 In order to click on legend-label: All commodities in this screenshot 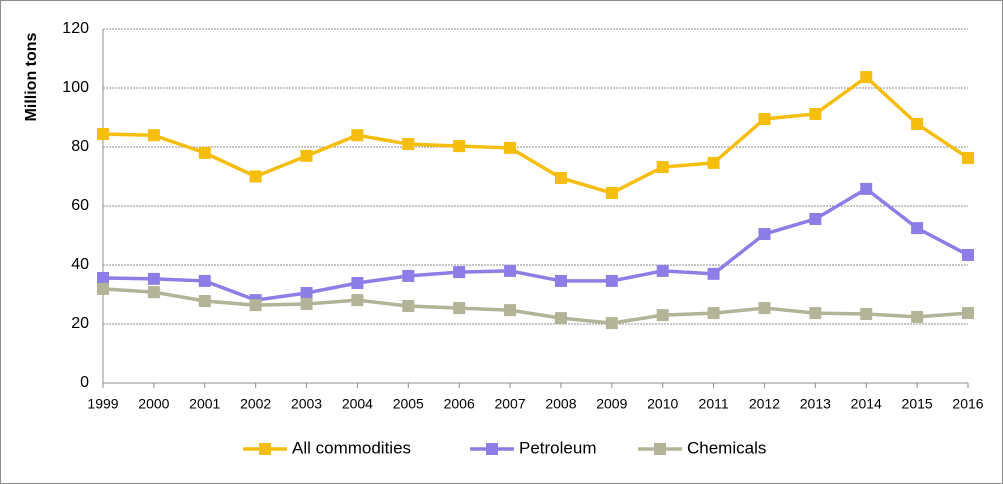, I will do `click(351, 447)`.